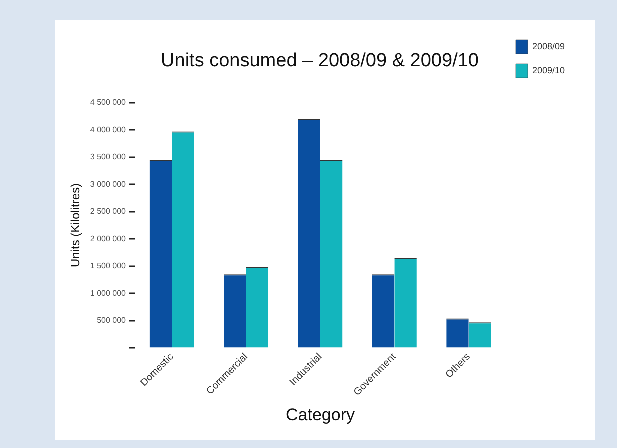 Image resolution: width=617 pixels, height=448 pixels. I want to click on y-tick-label: 3 500 000, so click(108, 157).